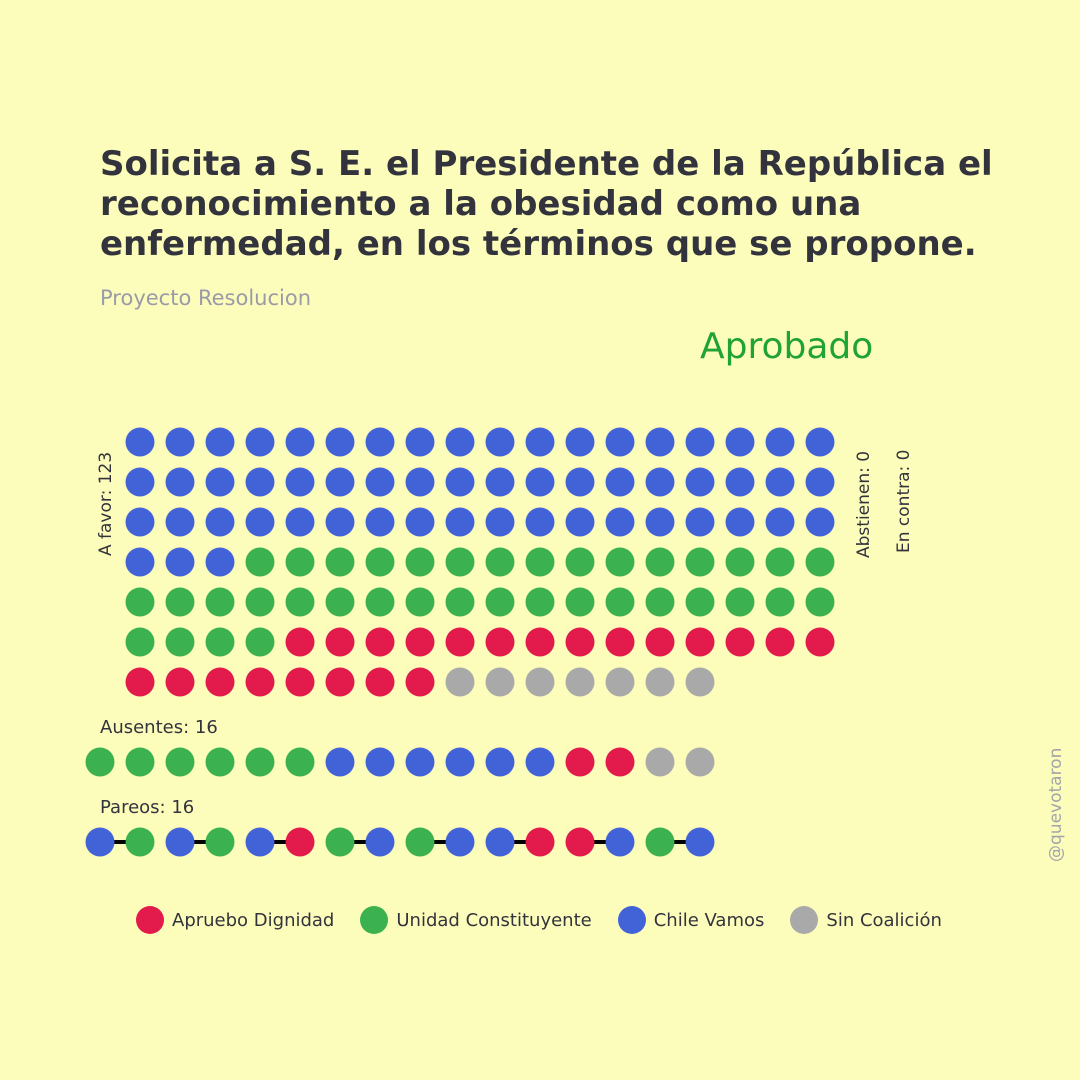 This screenshot has width=1080, height=1080. What do you see at coordinates (690, 920) in the screenshot?
I see `legend-item-chile: Chile Vamos` at bounding box center [690, 920].